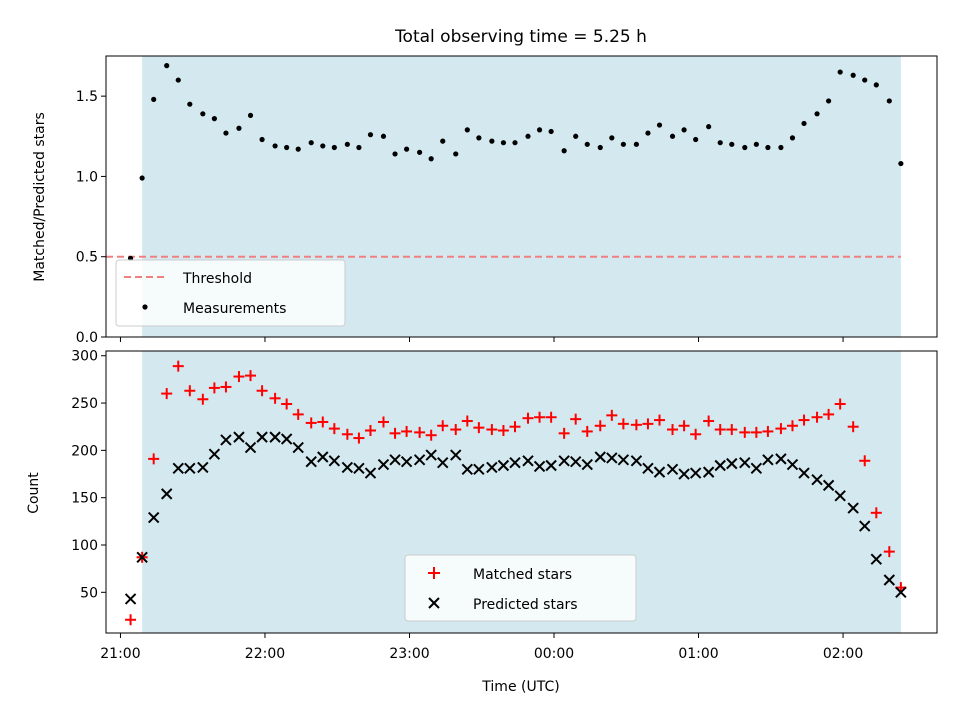  What do you see at coordinates (84, 404) in the screenshot?
I see `y-tick-label: 250` at bounding box center [84, 404].